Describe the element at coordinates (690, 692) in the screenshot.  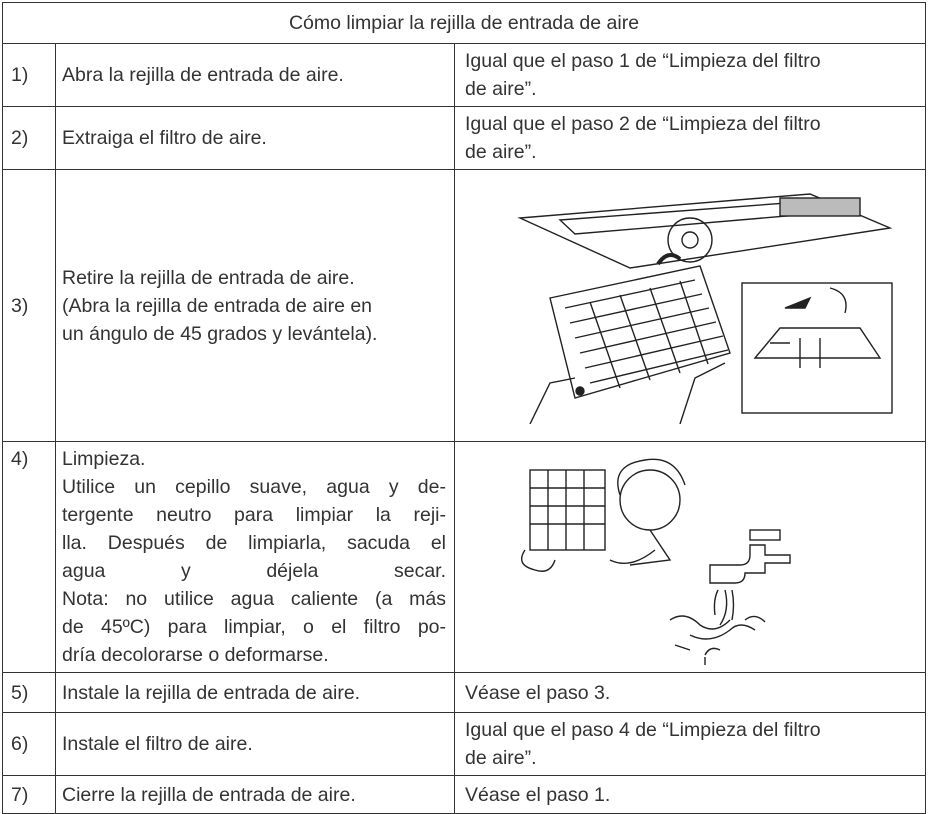
I see `step-reference: Véase el paso 3.` at that location.